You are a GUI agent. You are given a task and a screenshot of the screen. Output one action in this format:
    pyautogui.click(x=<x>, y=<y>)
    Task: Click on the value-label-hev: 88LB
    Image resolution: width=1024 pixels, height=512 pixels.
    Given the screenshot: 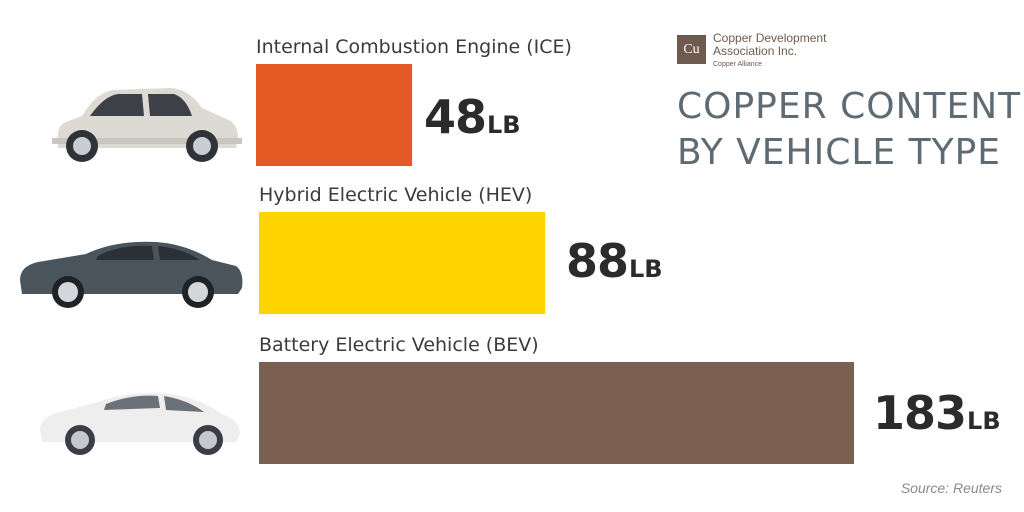 What is the action you would take?
    pyautogui.click(x=614, y=261)
    